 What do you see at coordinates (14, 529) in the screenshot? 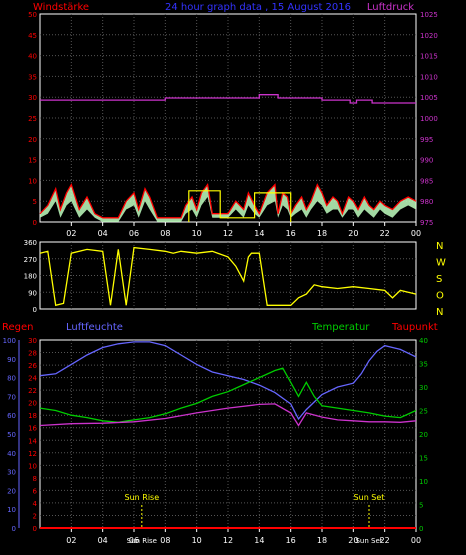
I see `humidity-tick-label: 0` at bounding box center [14, 529].